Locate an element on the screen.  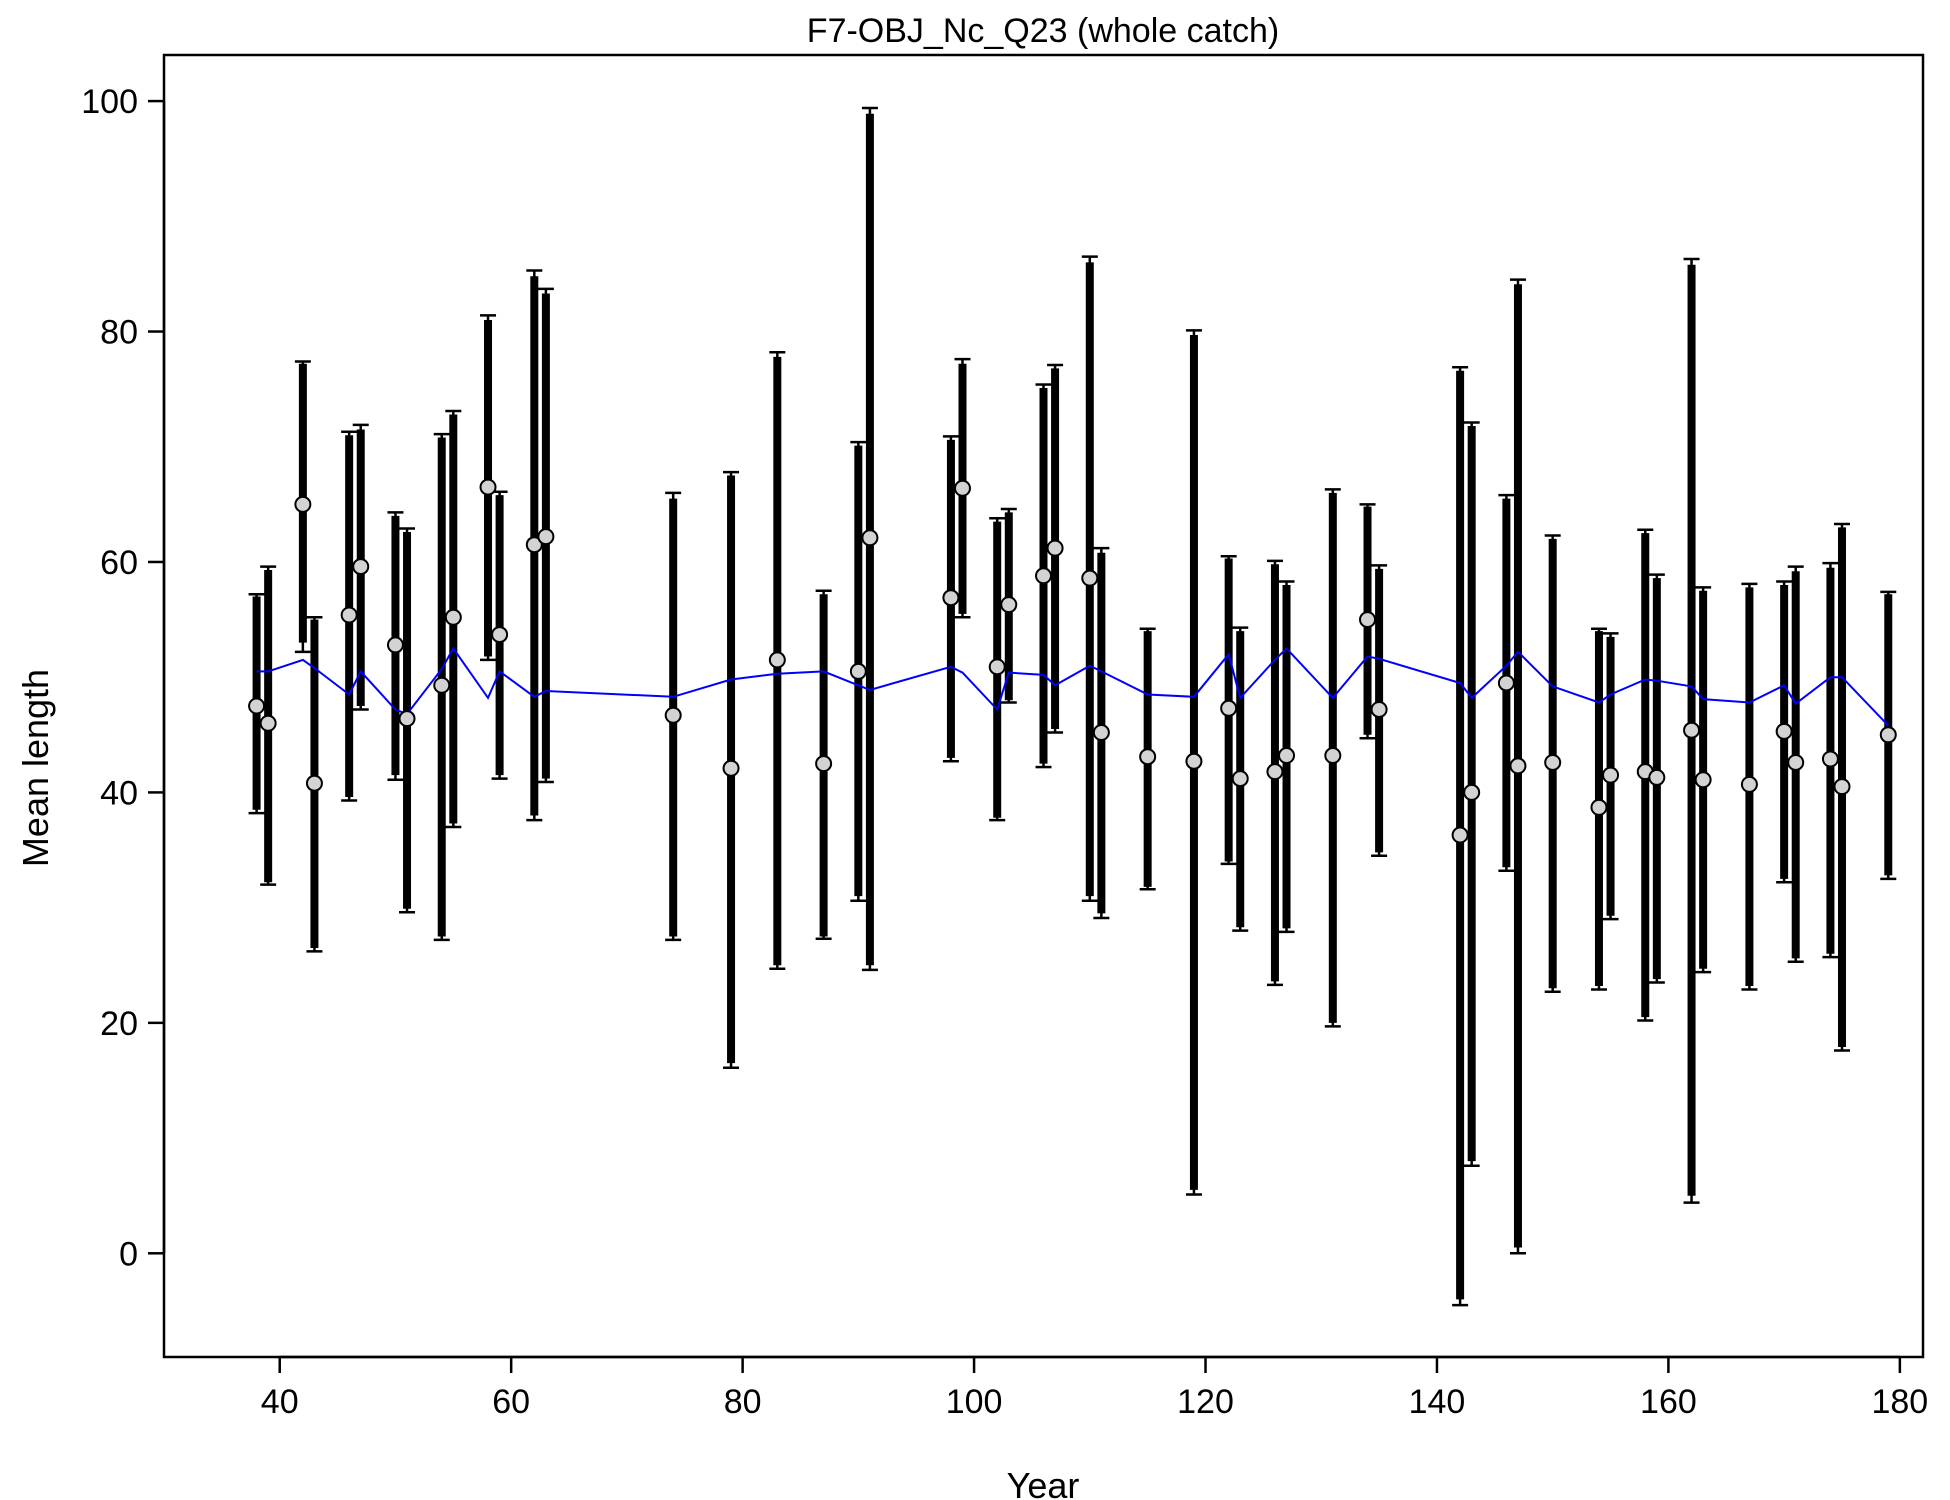
y-tick-label: 60 is located at coordinates (119, 563).